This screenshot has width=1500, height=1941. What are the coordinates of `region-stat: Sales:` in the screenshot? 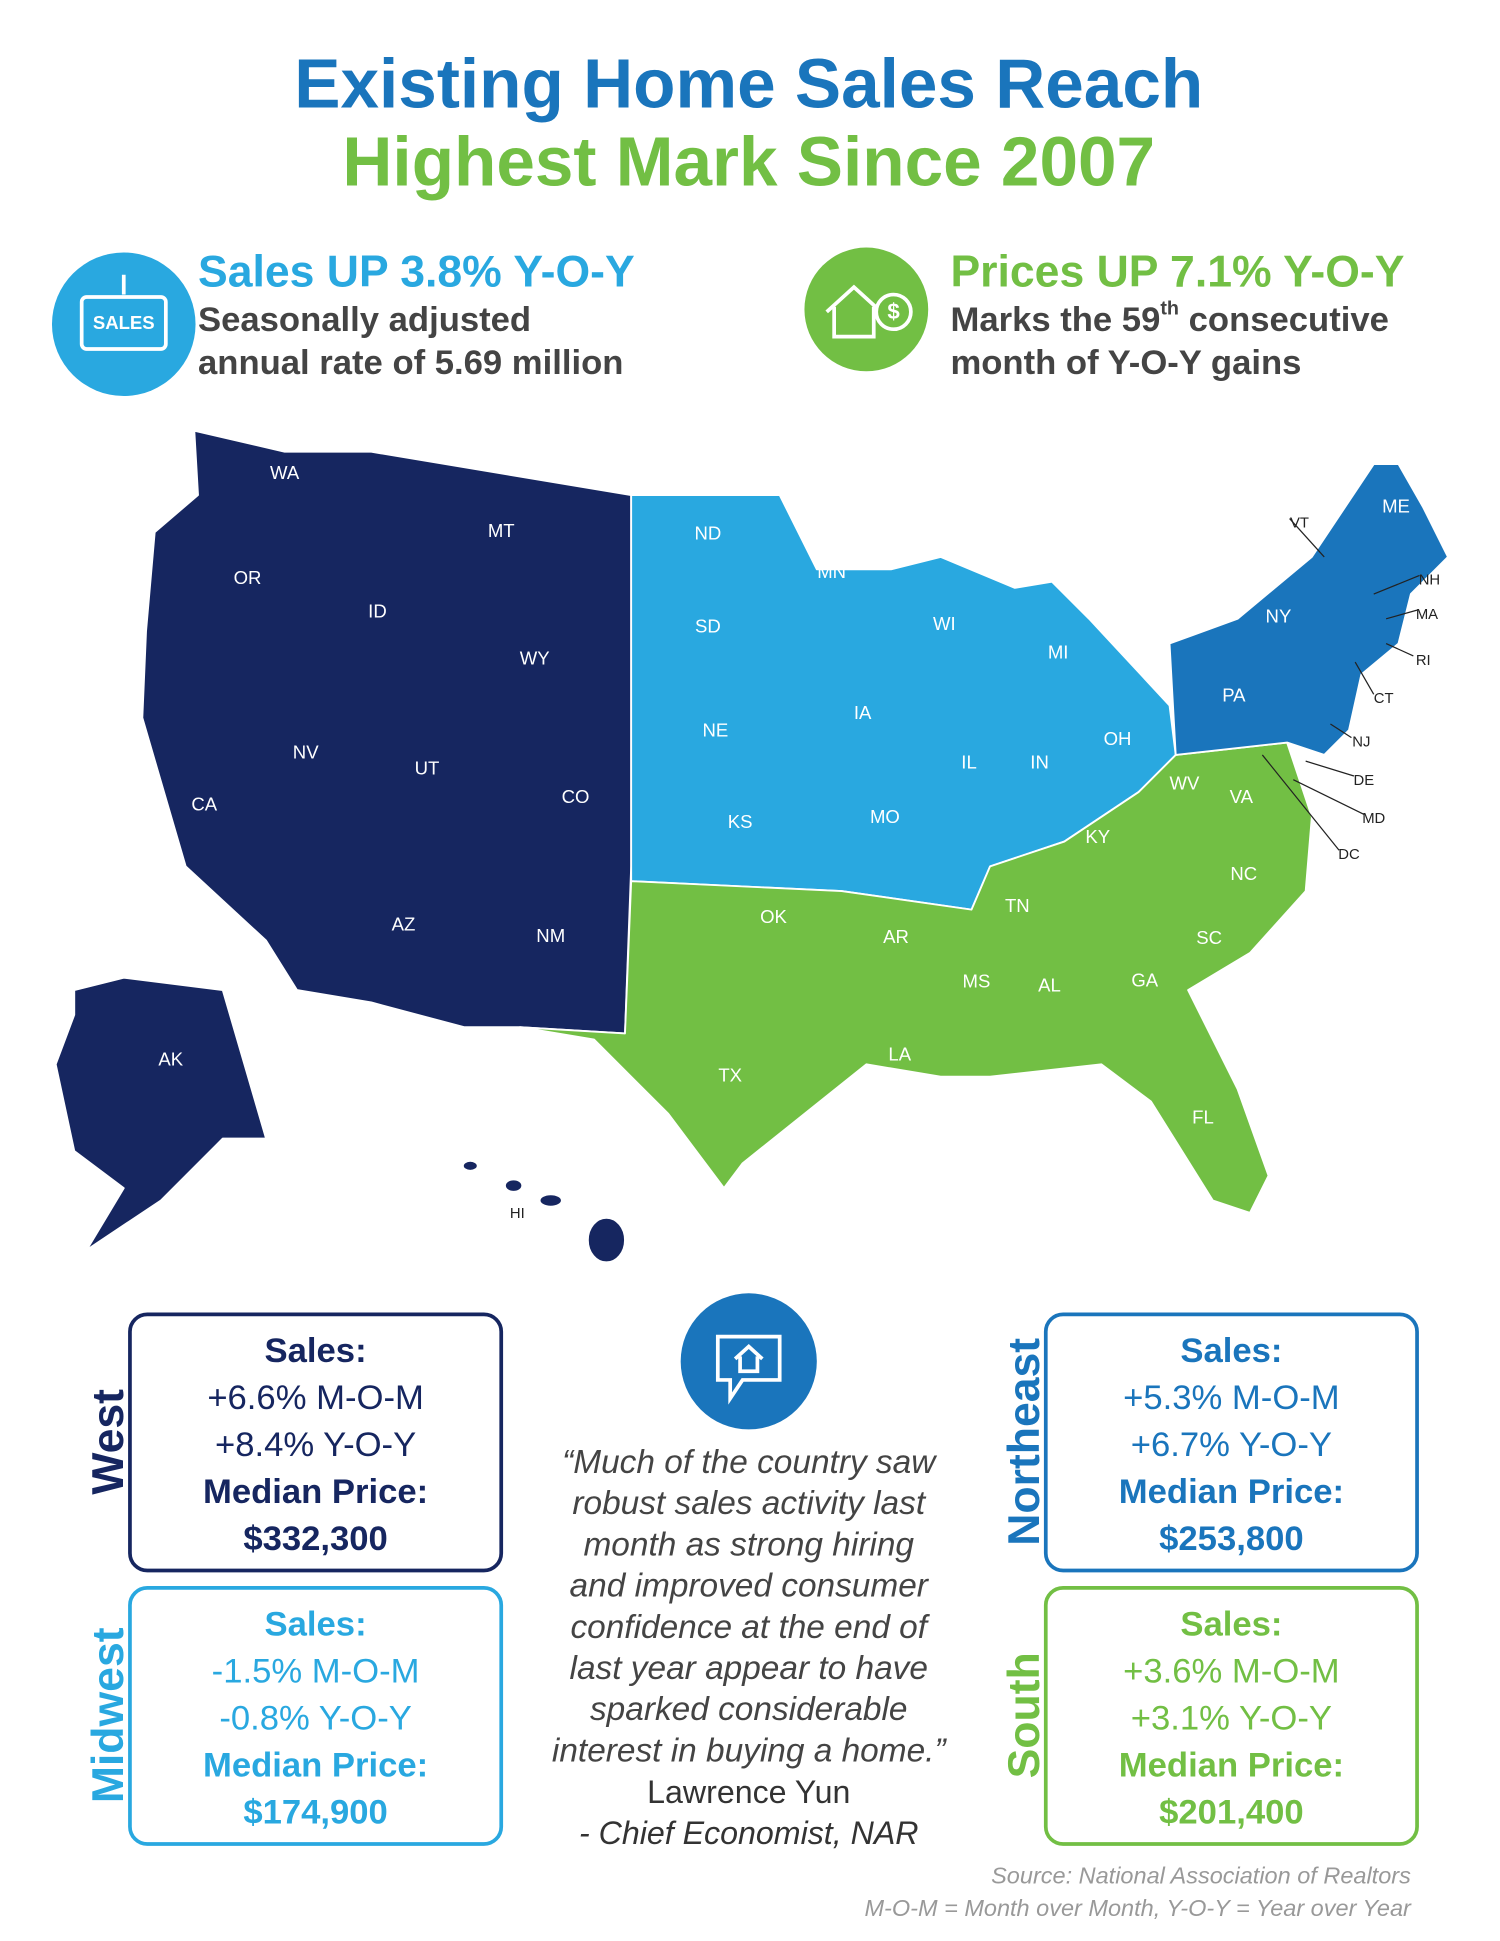 It's located at (1231, 1351).